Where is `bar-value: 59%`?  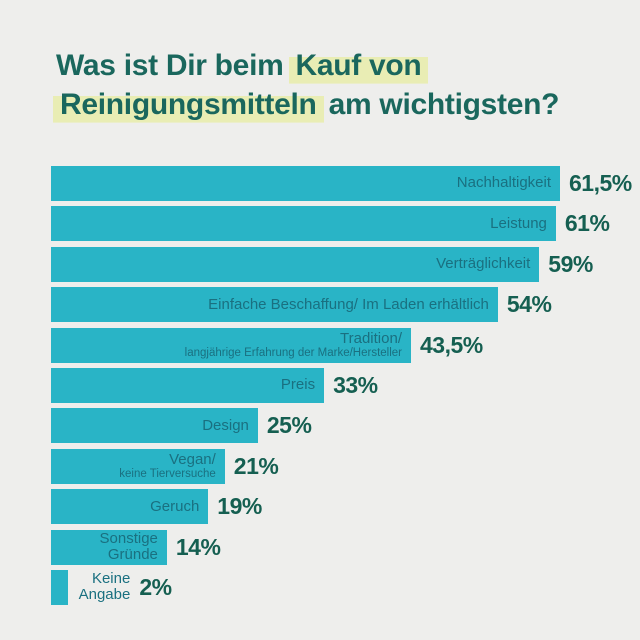
bar-value: 59% is located at coordinates (570, 263).